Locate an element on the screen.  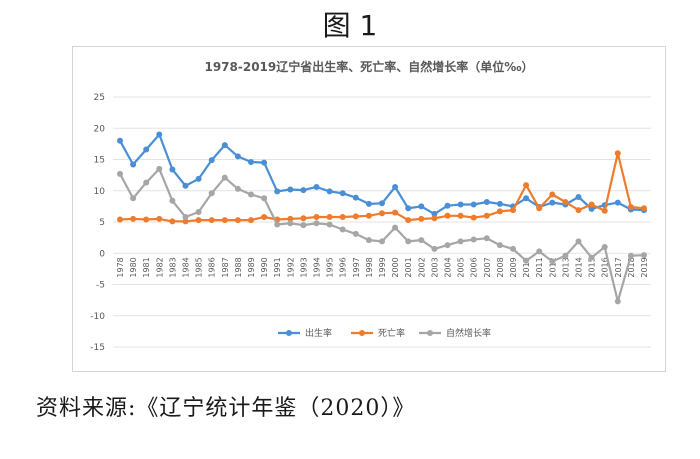
x-tick-label: 1998 is located at coordinates (369, 267).